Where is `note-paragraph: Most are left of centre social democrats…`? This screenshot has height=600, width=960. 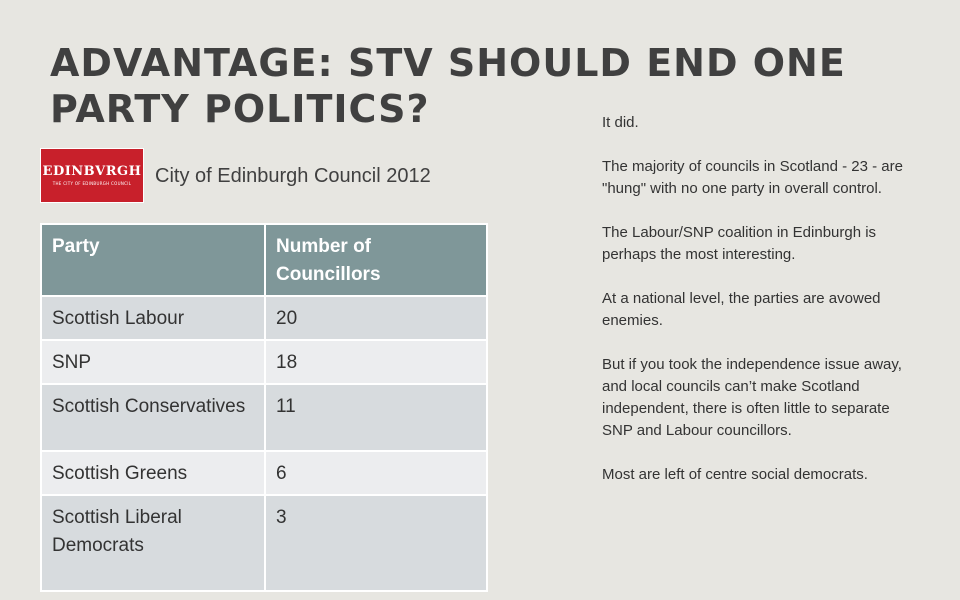
note-paragraph: Most are left of centre social democrats… is located at coordinates (735, 474).